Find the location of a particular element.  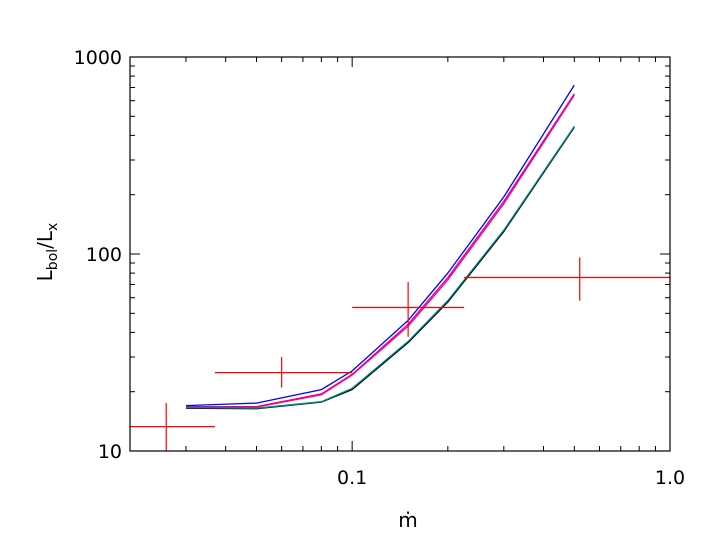

y-label-sub1: bol is located at coordinates (53, 259).